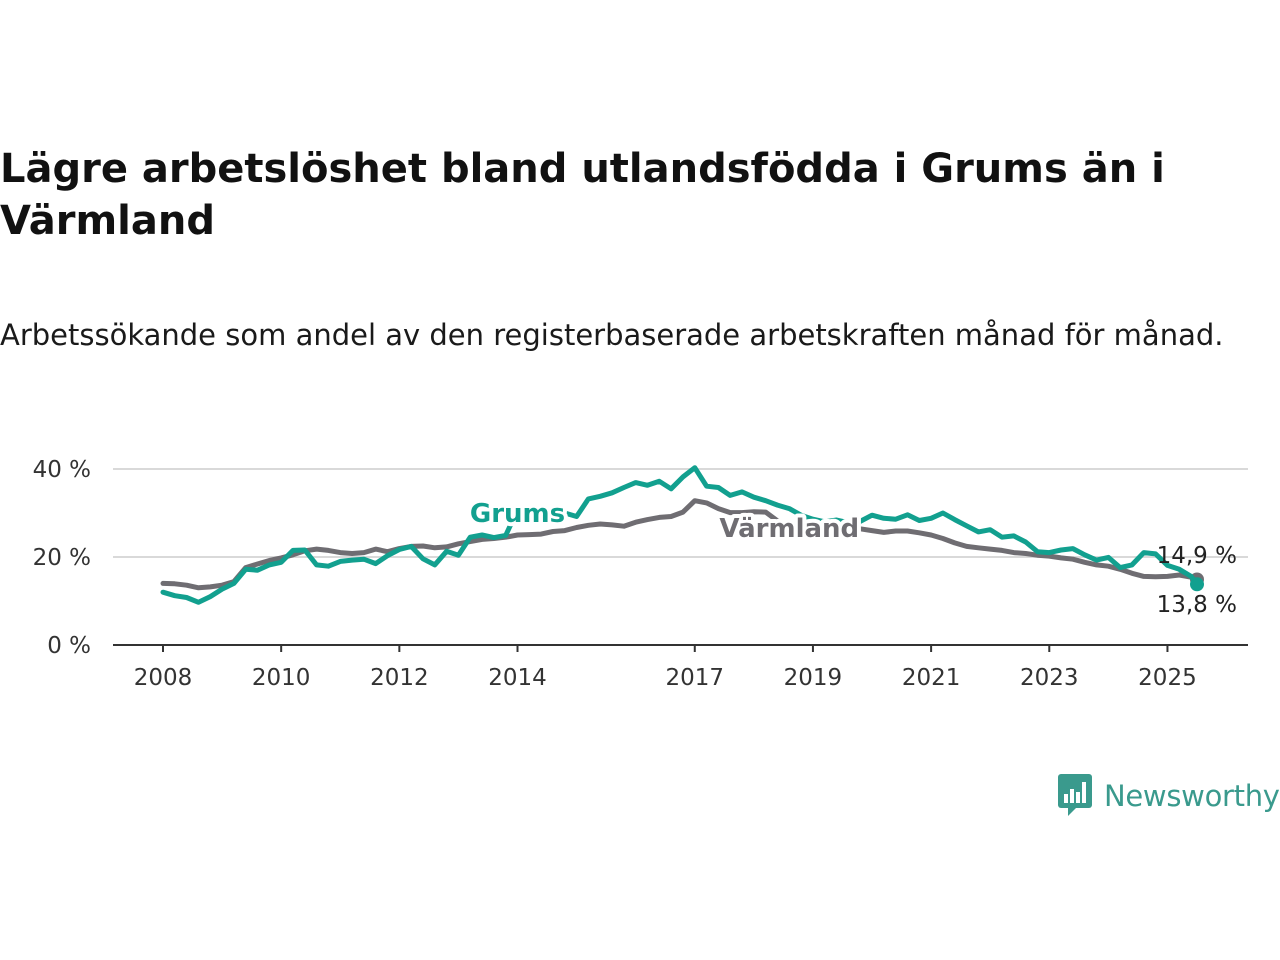 The height and width of the screenshot is (960, 1280). What do you see at coordinates (1167, 678) in the screenshot?
I see `x-tick-label: 2025` at bounding box center [1167, 678].